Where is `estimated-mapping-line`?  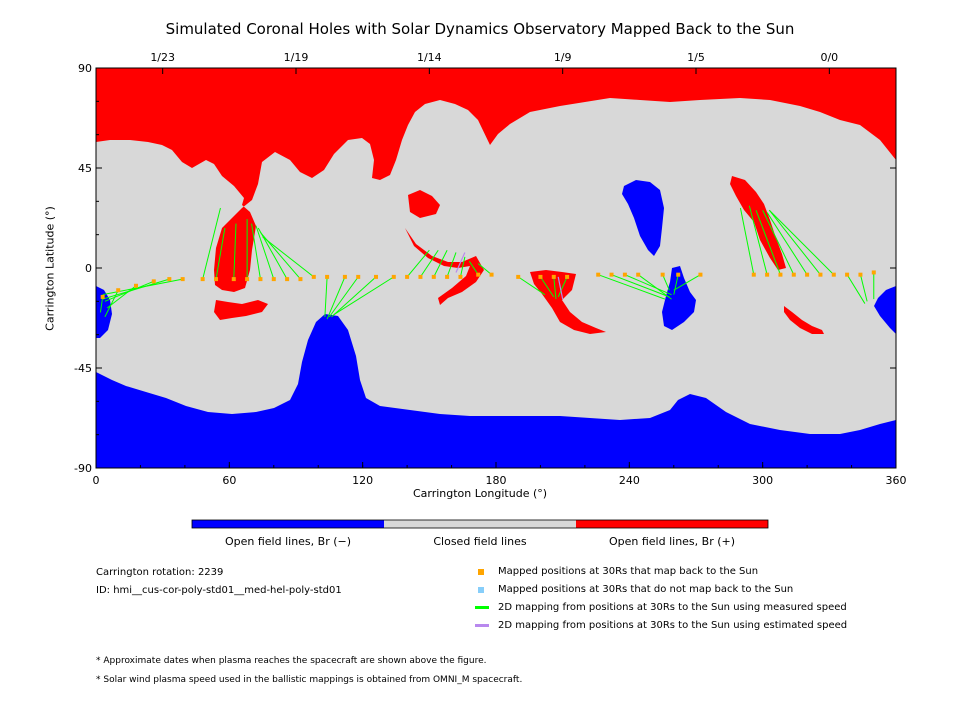
estimated-mapping-line is located at coordinates (560, 288).